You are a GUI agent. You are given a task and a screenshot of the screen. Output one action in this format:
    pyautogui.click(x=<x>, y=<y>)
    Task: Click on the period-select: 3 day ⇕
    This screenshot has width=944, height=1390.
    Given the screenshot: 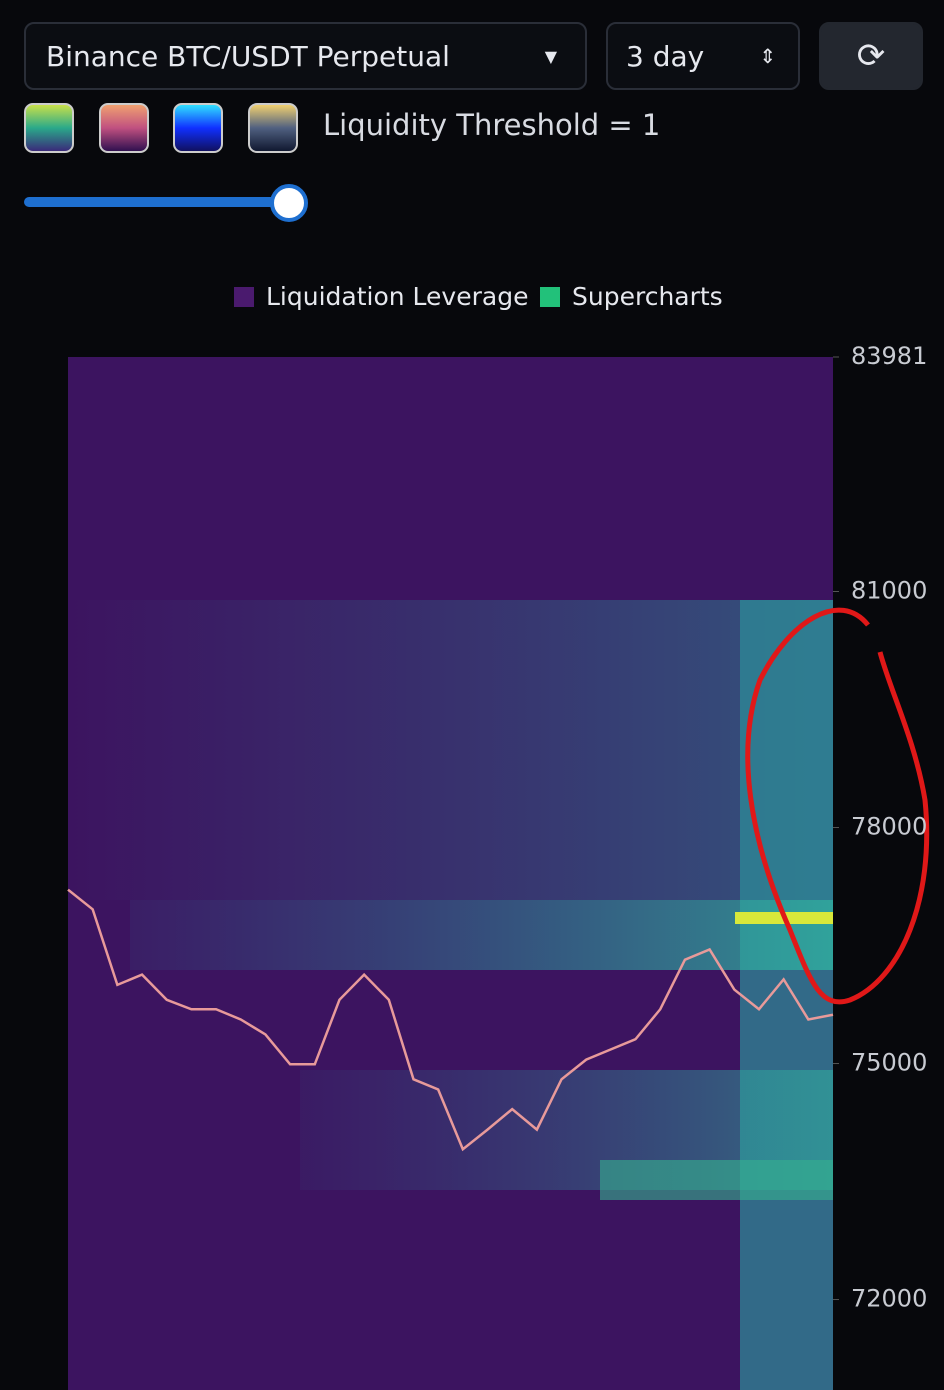 What is the action you would take?
    pyautogui.click(x=703, y=56)
    